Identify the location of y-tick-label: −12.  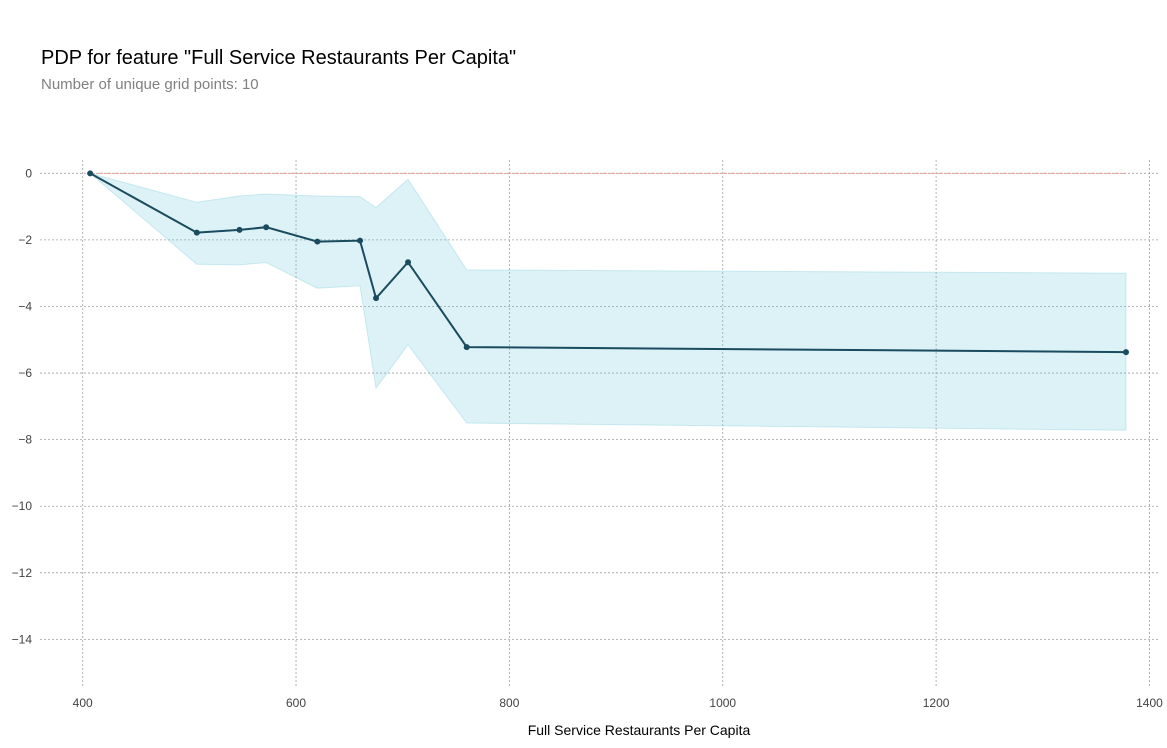
(22, 573).